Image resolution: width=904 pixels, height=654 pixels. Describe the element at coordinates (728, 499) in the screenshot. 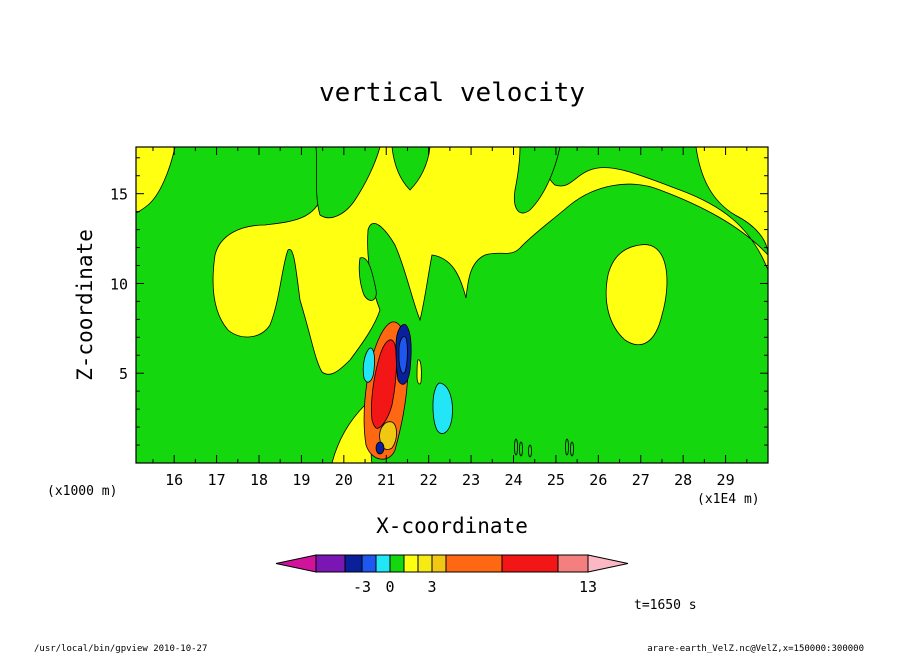

I see `x-range-unit: (x1E4 m)` at that location.